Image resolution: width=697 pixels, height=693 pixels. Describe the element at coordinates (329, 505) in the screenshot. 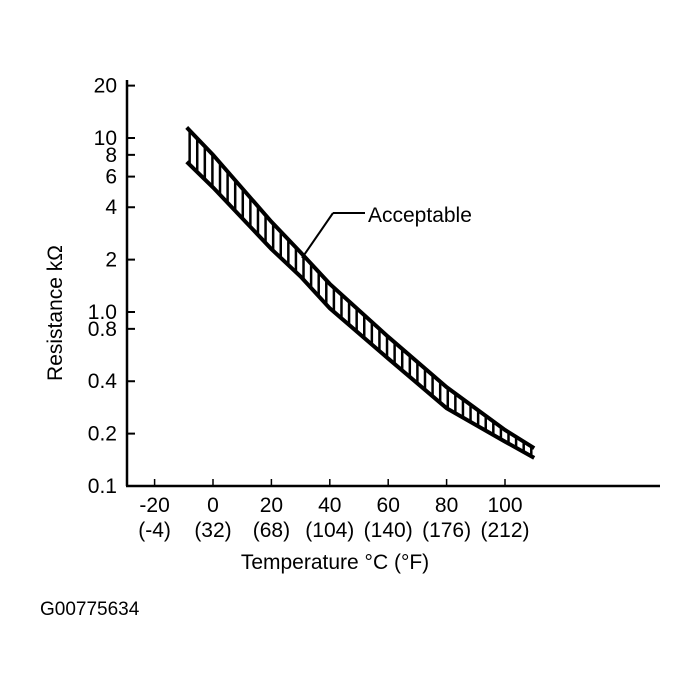

I see `x-tick-label: 40` at that location.